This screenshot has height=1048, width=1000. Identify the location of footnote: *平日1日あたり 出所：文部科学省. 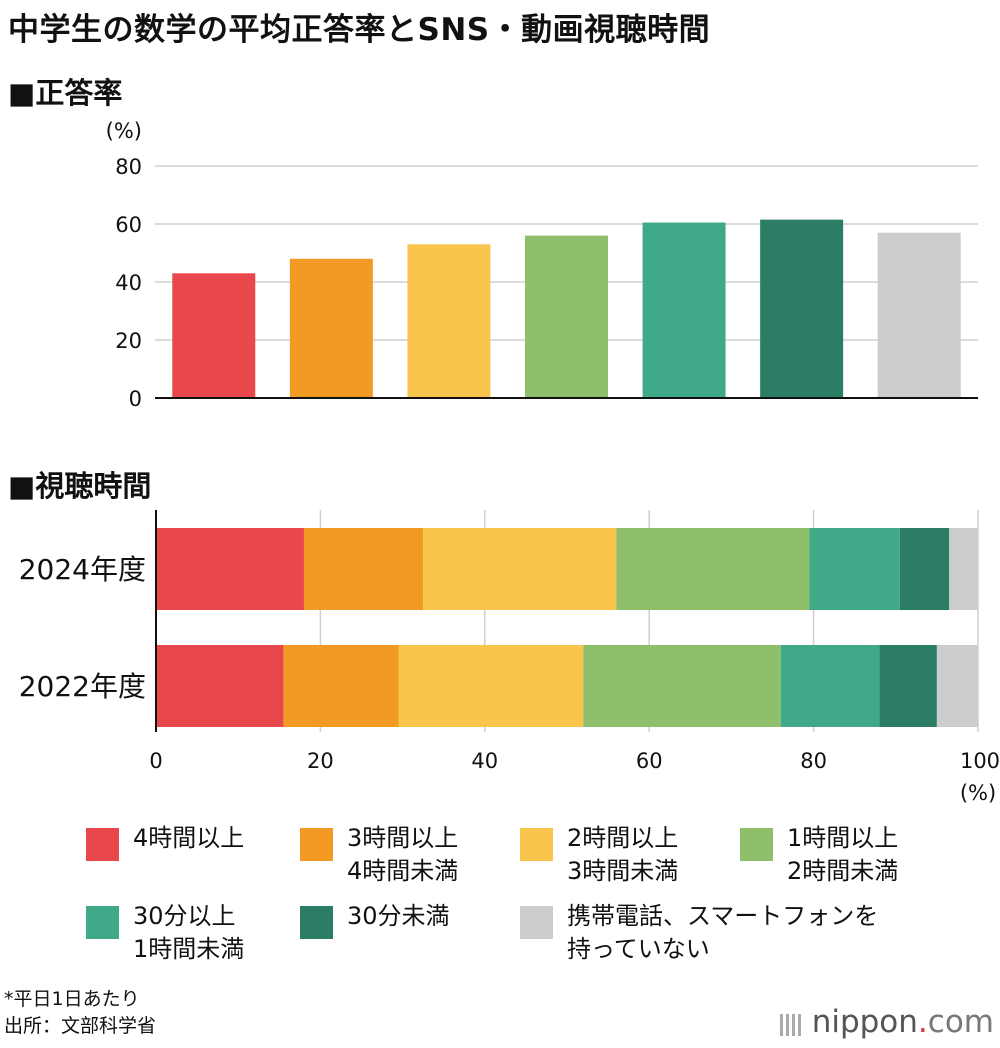
(80, 1013).